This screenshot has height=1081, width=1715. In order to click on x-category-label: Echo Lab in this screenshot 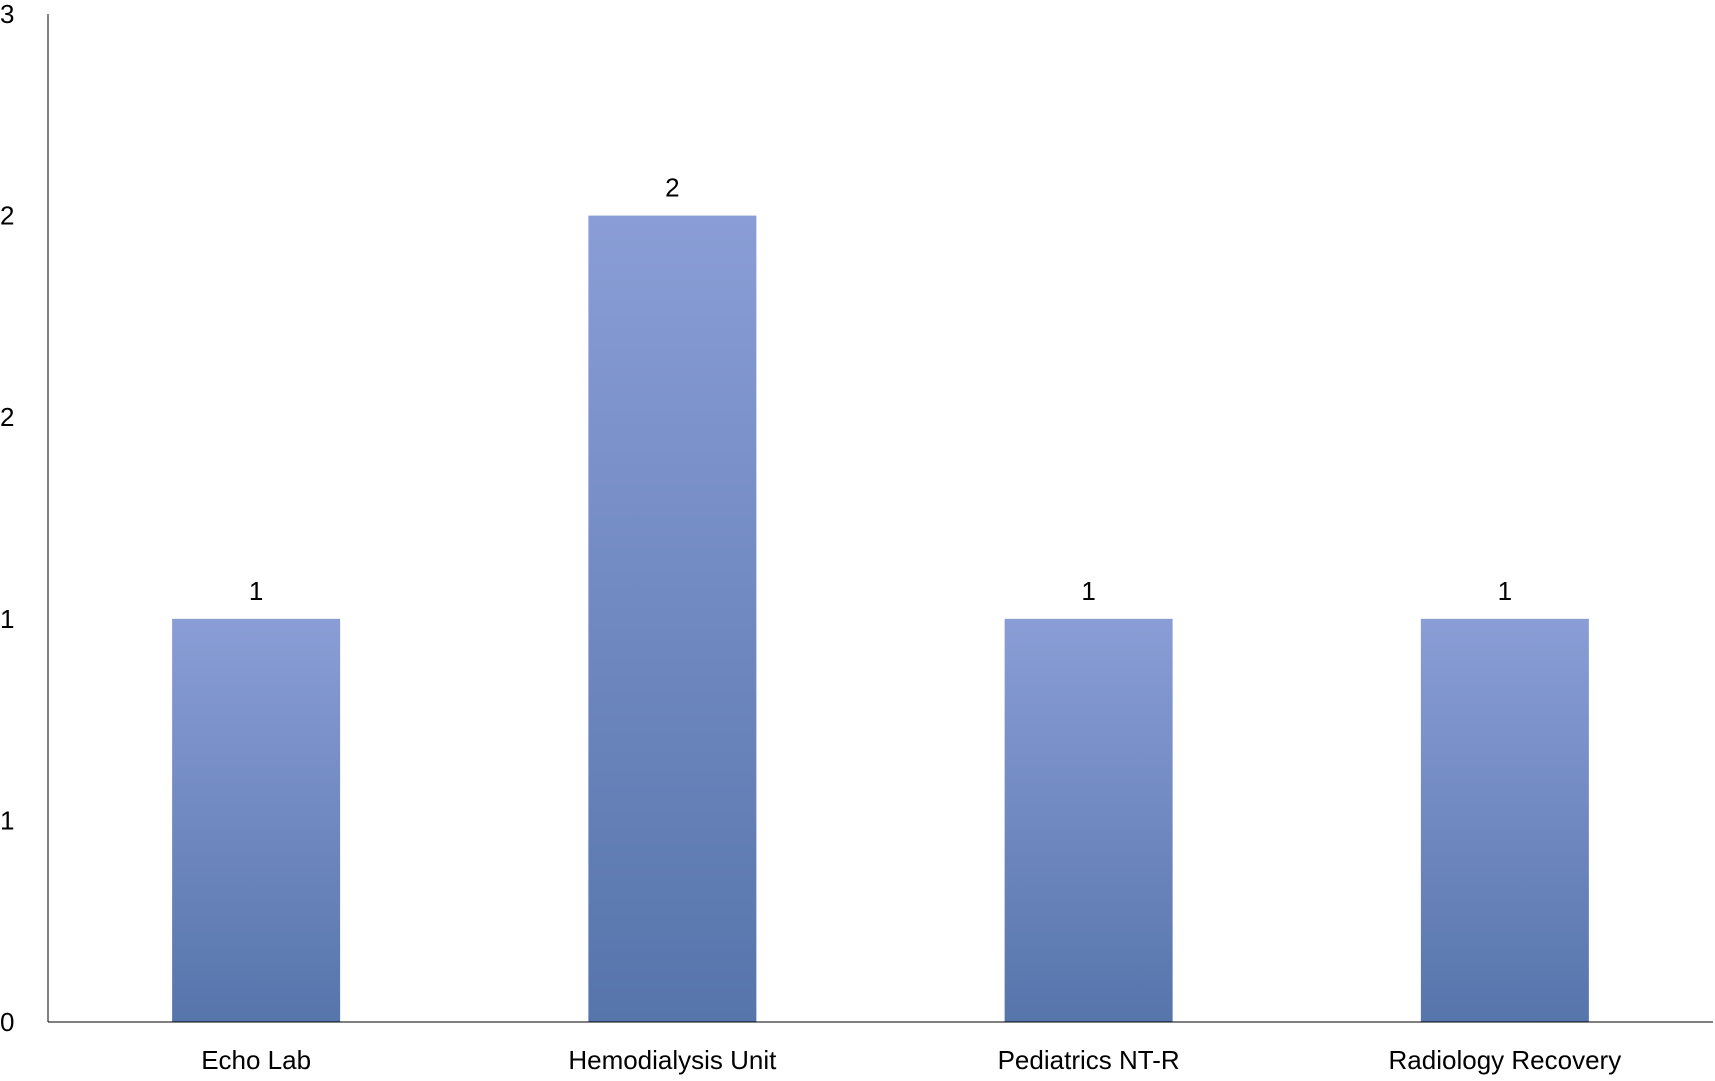, I will do `click(256, 1060)`.